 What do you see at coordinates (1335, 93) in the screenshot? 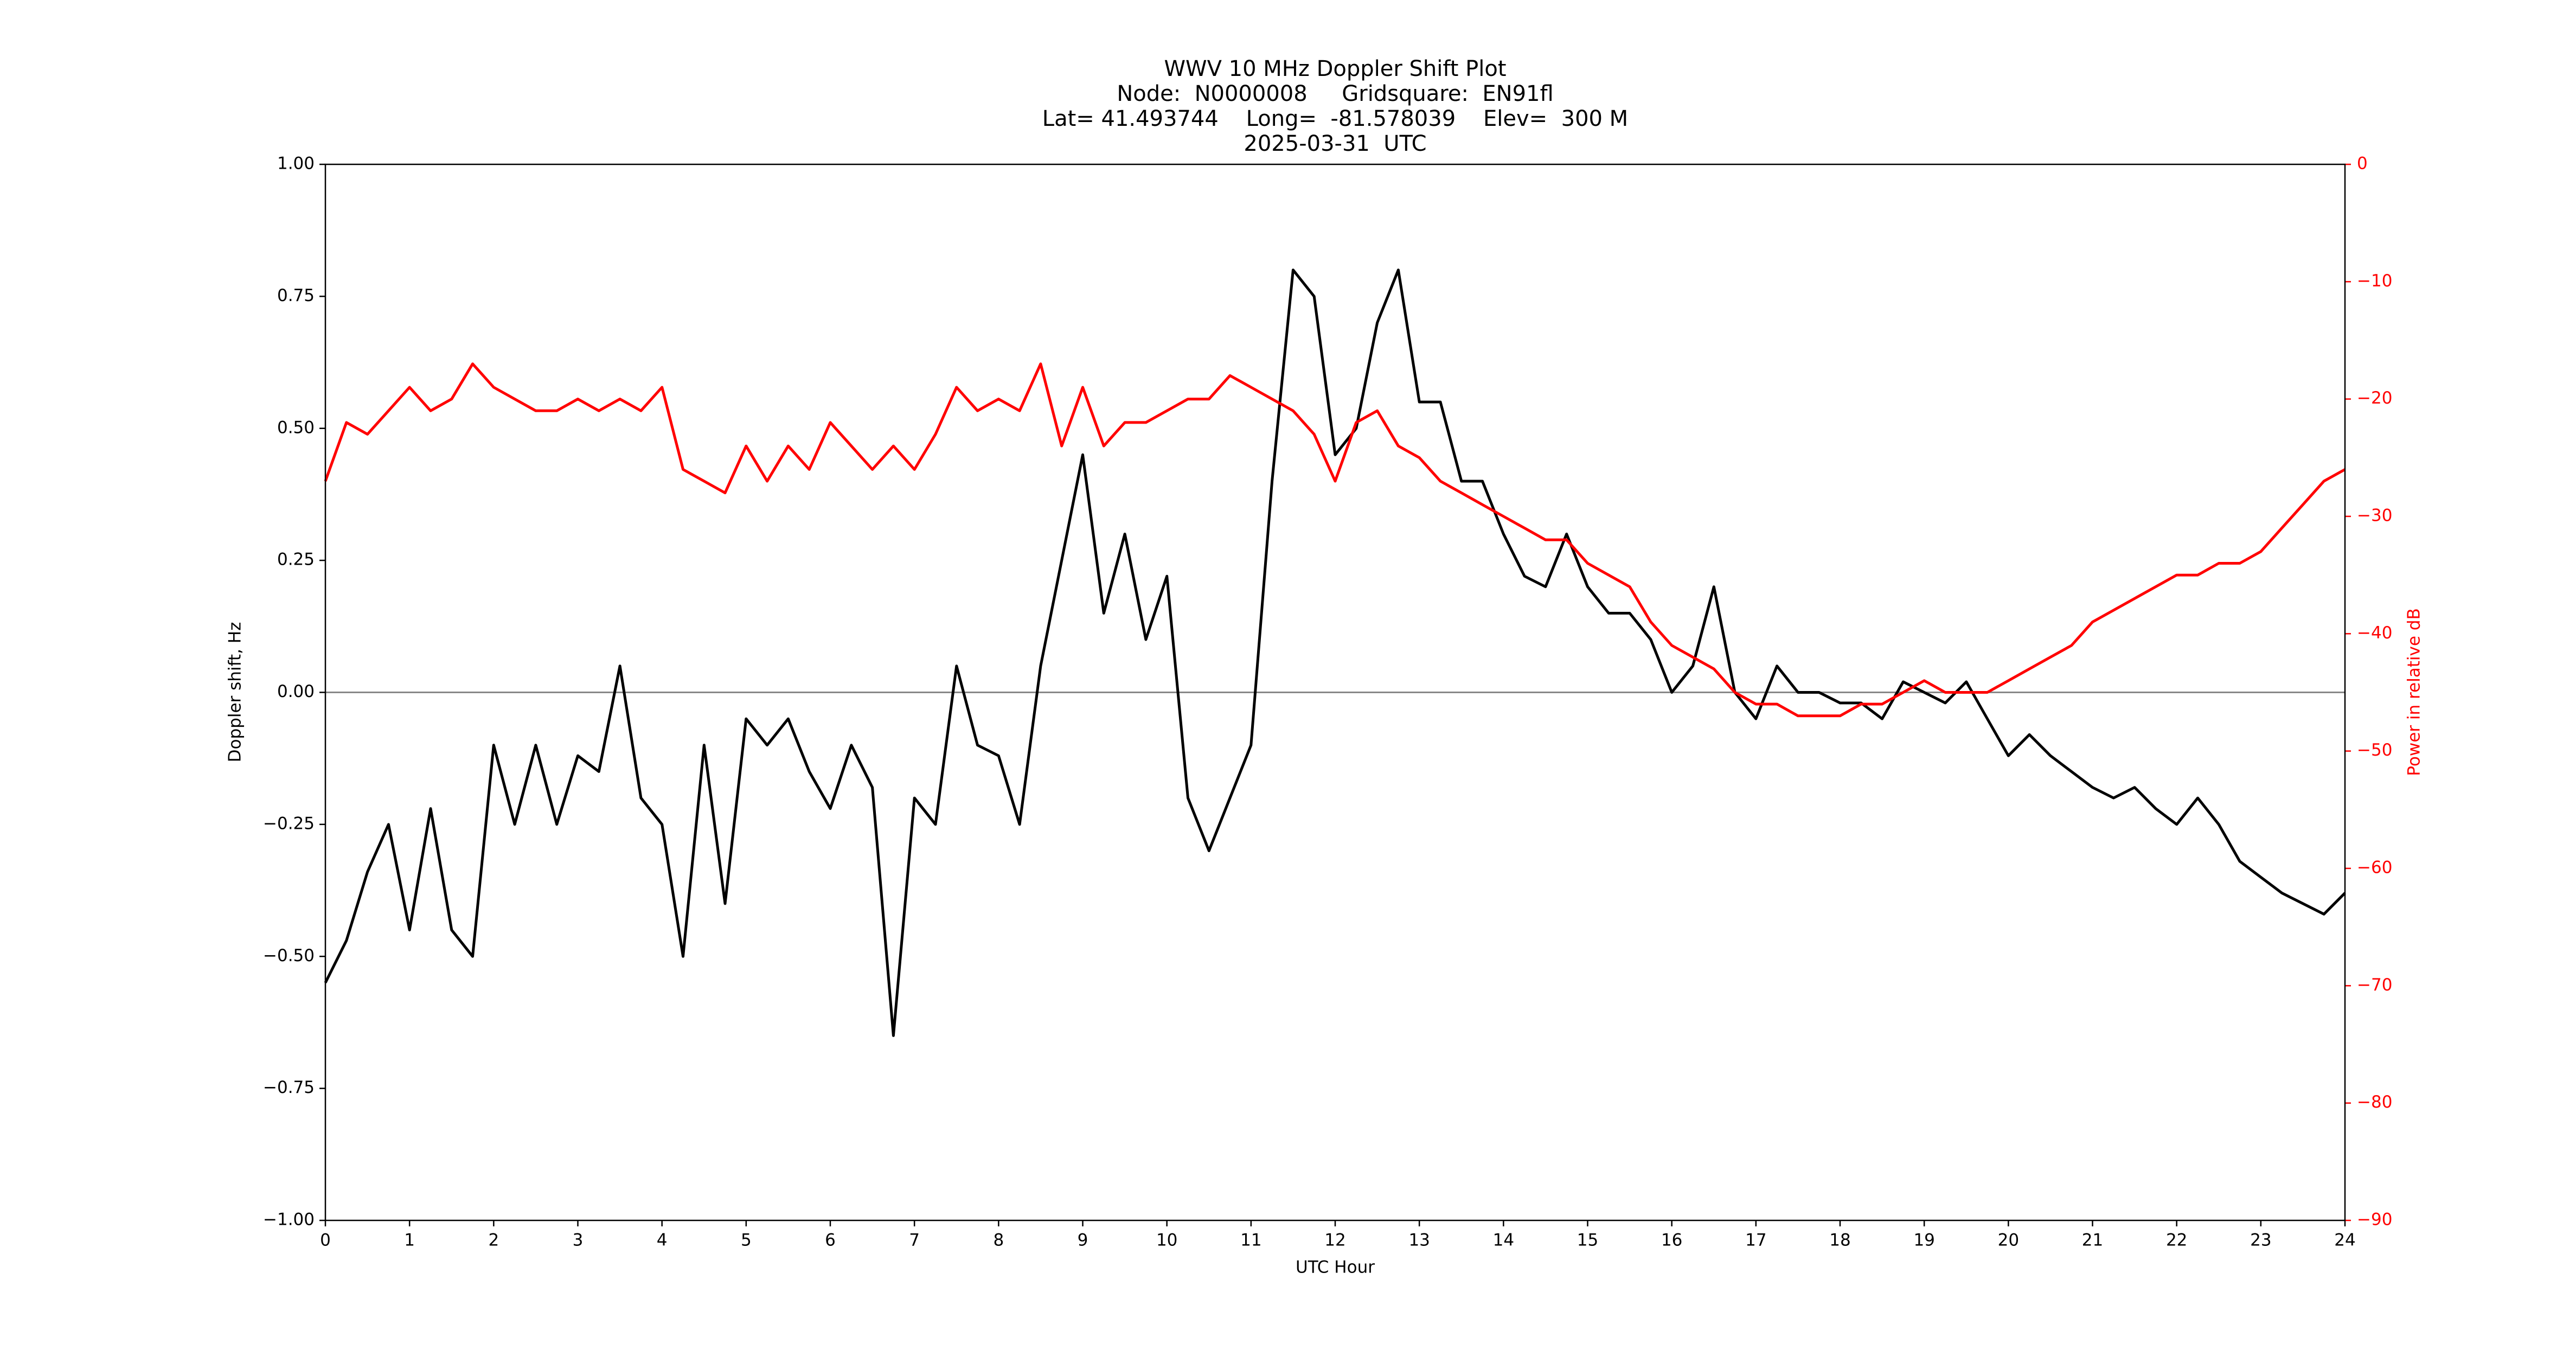
I see `chart-subtitle: Node: N0000008 Gridsquare: EN91fl` at bounding box center [1335, 93].